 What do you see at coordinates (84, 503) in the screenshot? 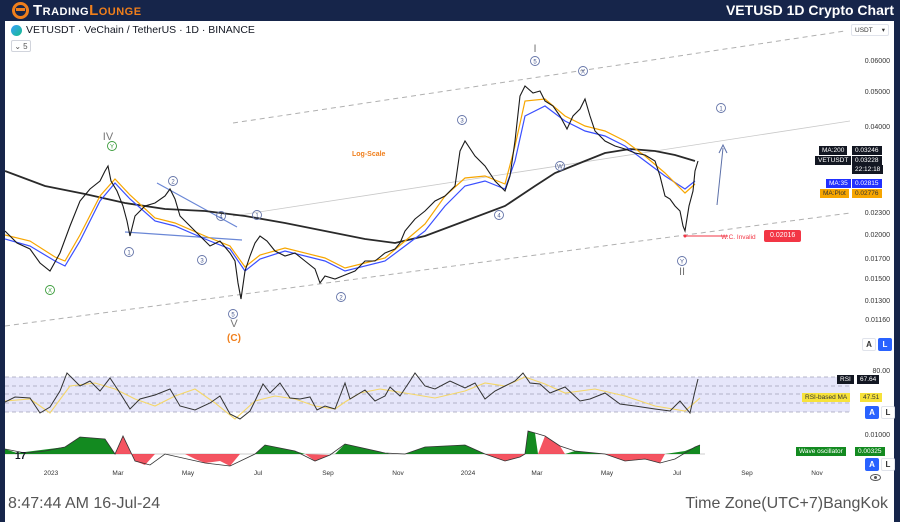
I see `footer-timestamp: 8:47:44 AM 16-Jul-24` at bounding box center [84, 503].